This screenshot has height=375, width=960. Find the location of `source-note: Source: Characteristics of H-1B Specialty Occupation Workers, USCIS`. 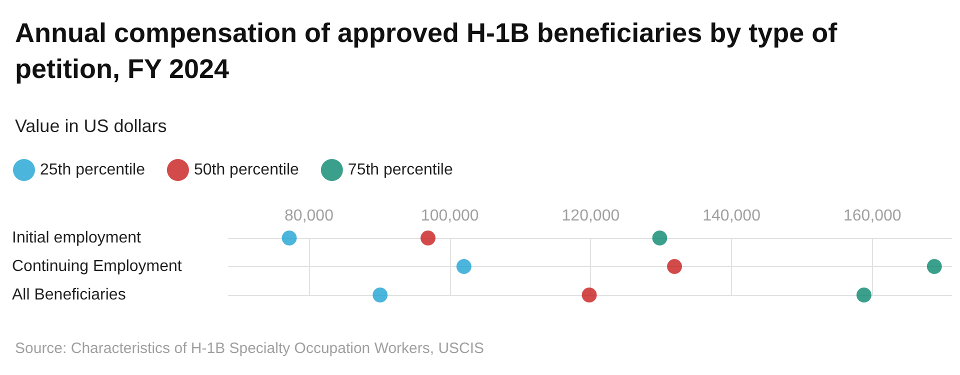

source-note: Source: Characteristics of H-1B Specialty Occupation Workers, USCIS is located at coordinates (249, 348).